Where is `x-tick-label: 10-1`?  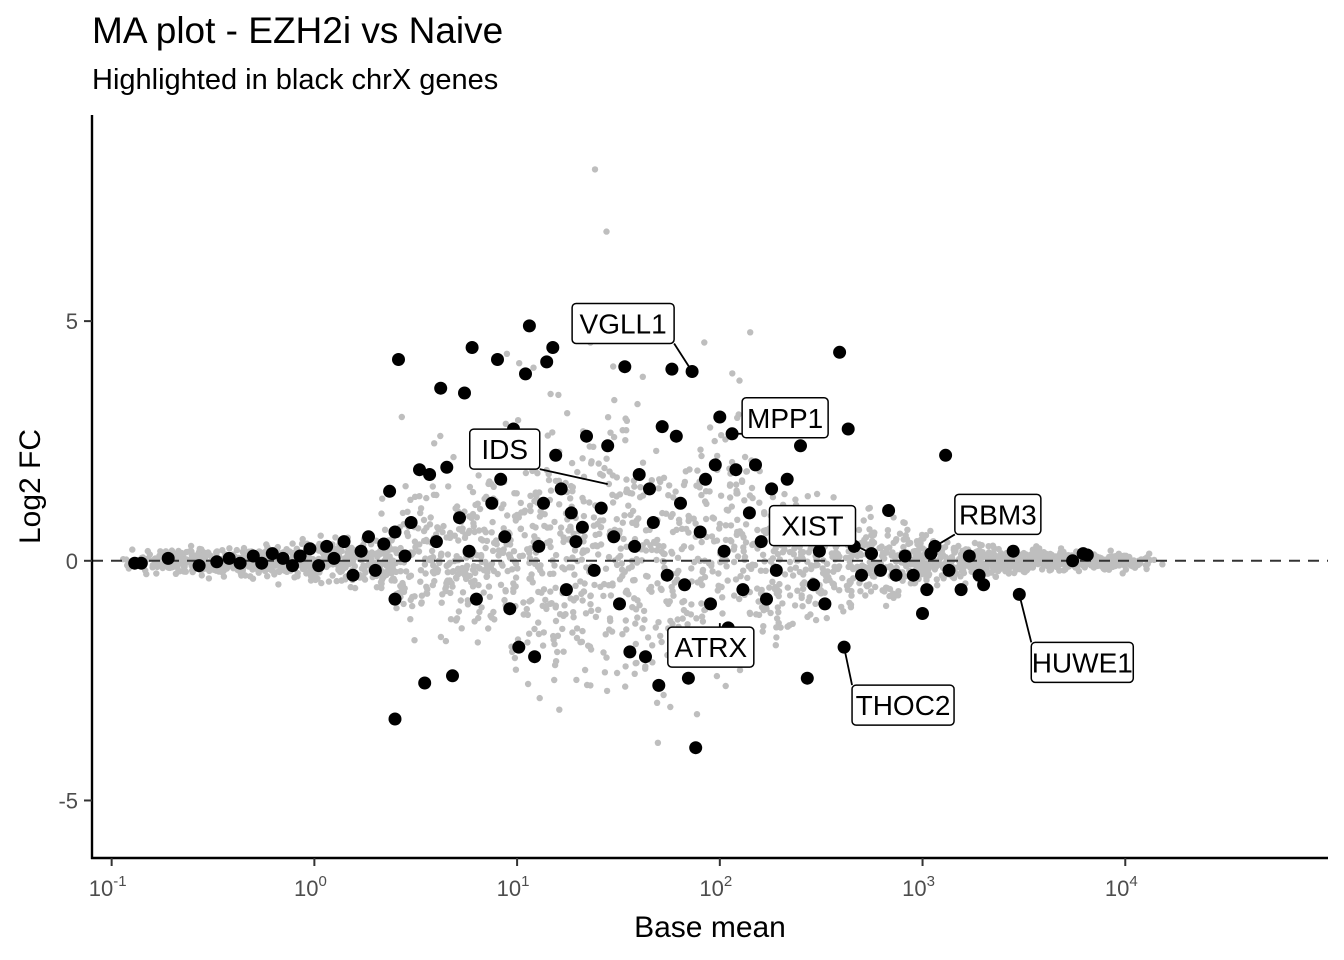
x-tick-label: 10-1 is located at coordinates (108, 887).